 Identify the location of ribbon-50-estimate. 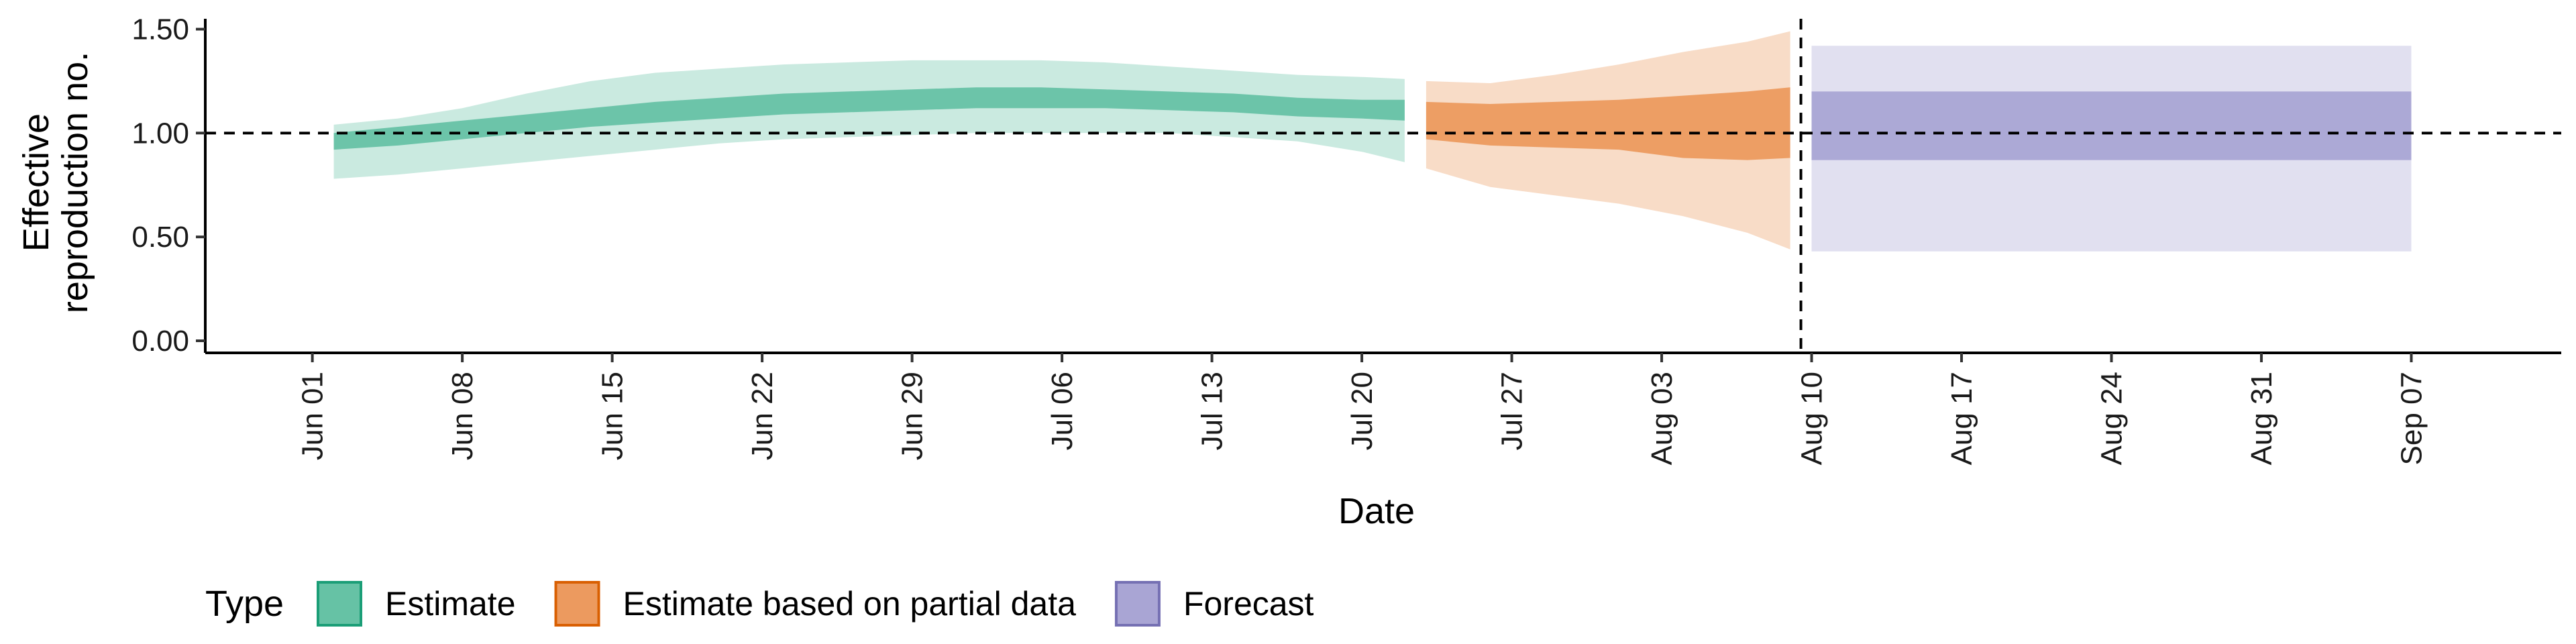
(869, 118).